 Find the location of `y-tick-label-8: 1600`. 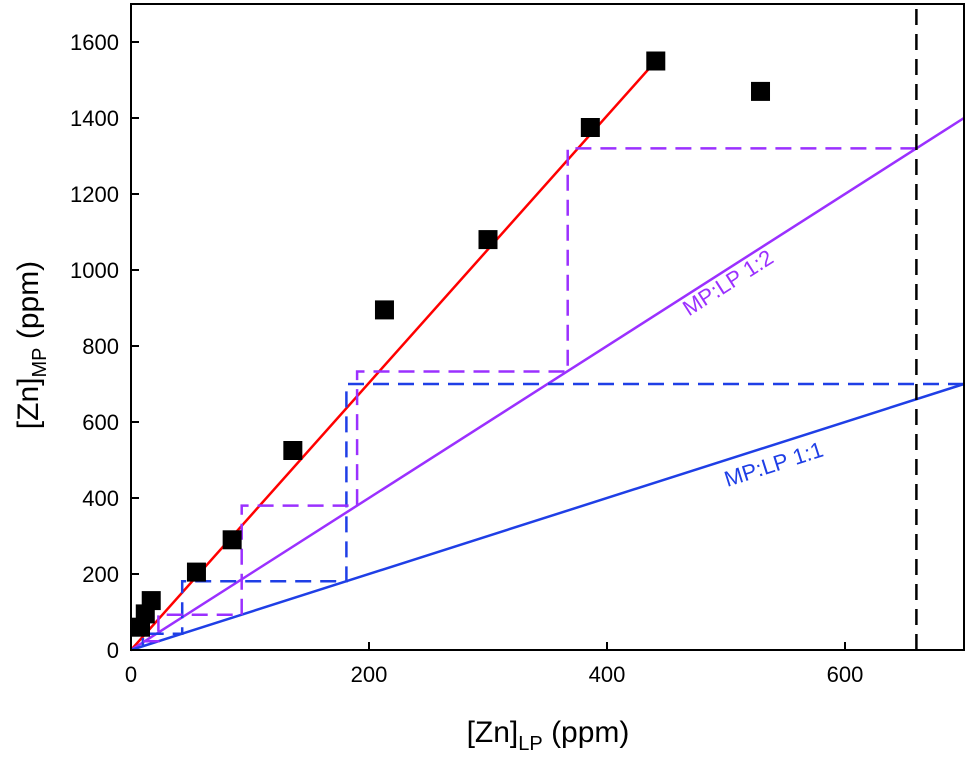

y-tick-label-8: 1600 is located at coordinates (94, 42).